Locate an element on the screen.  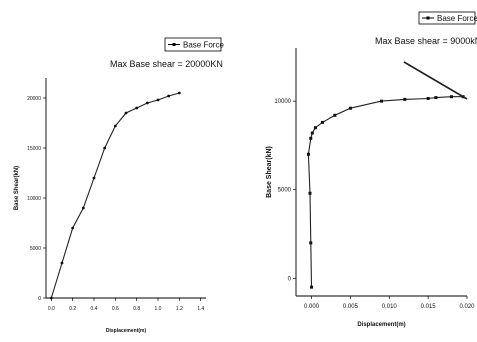
annotation-arrow-line is located at coordinates (435, 80).